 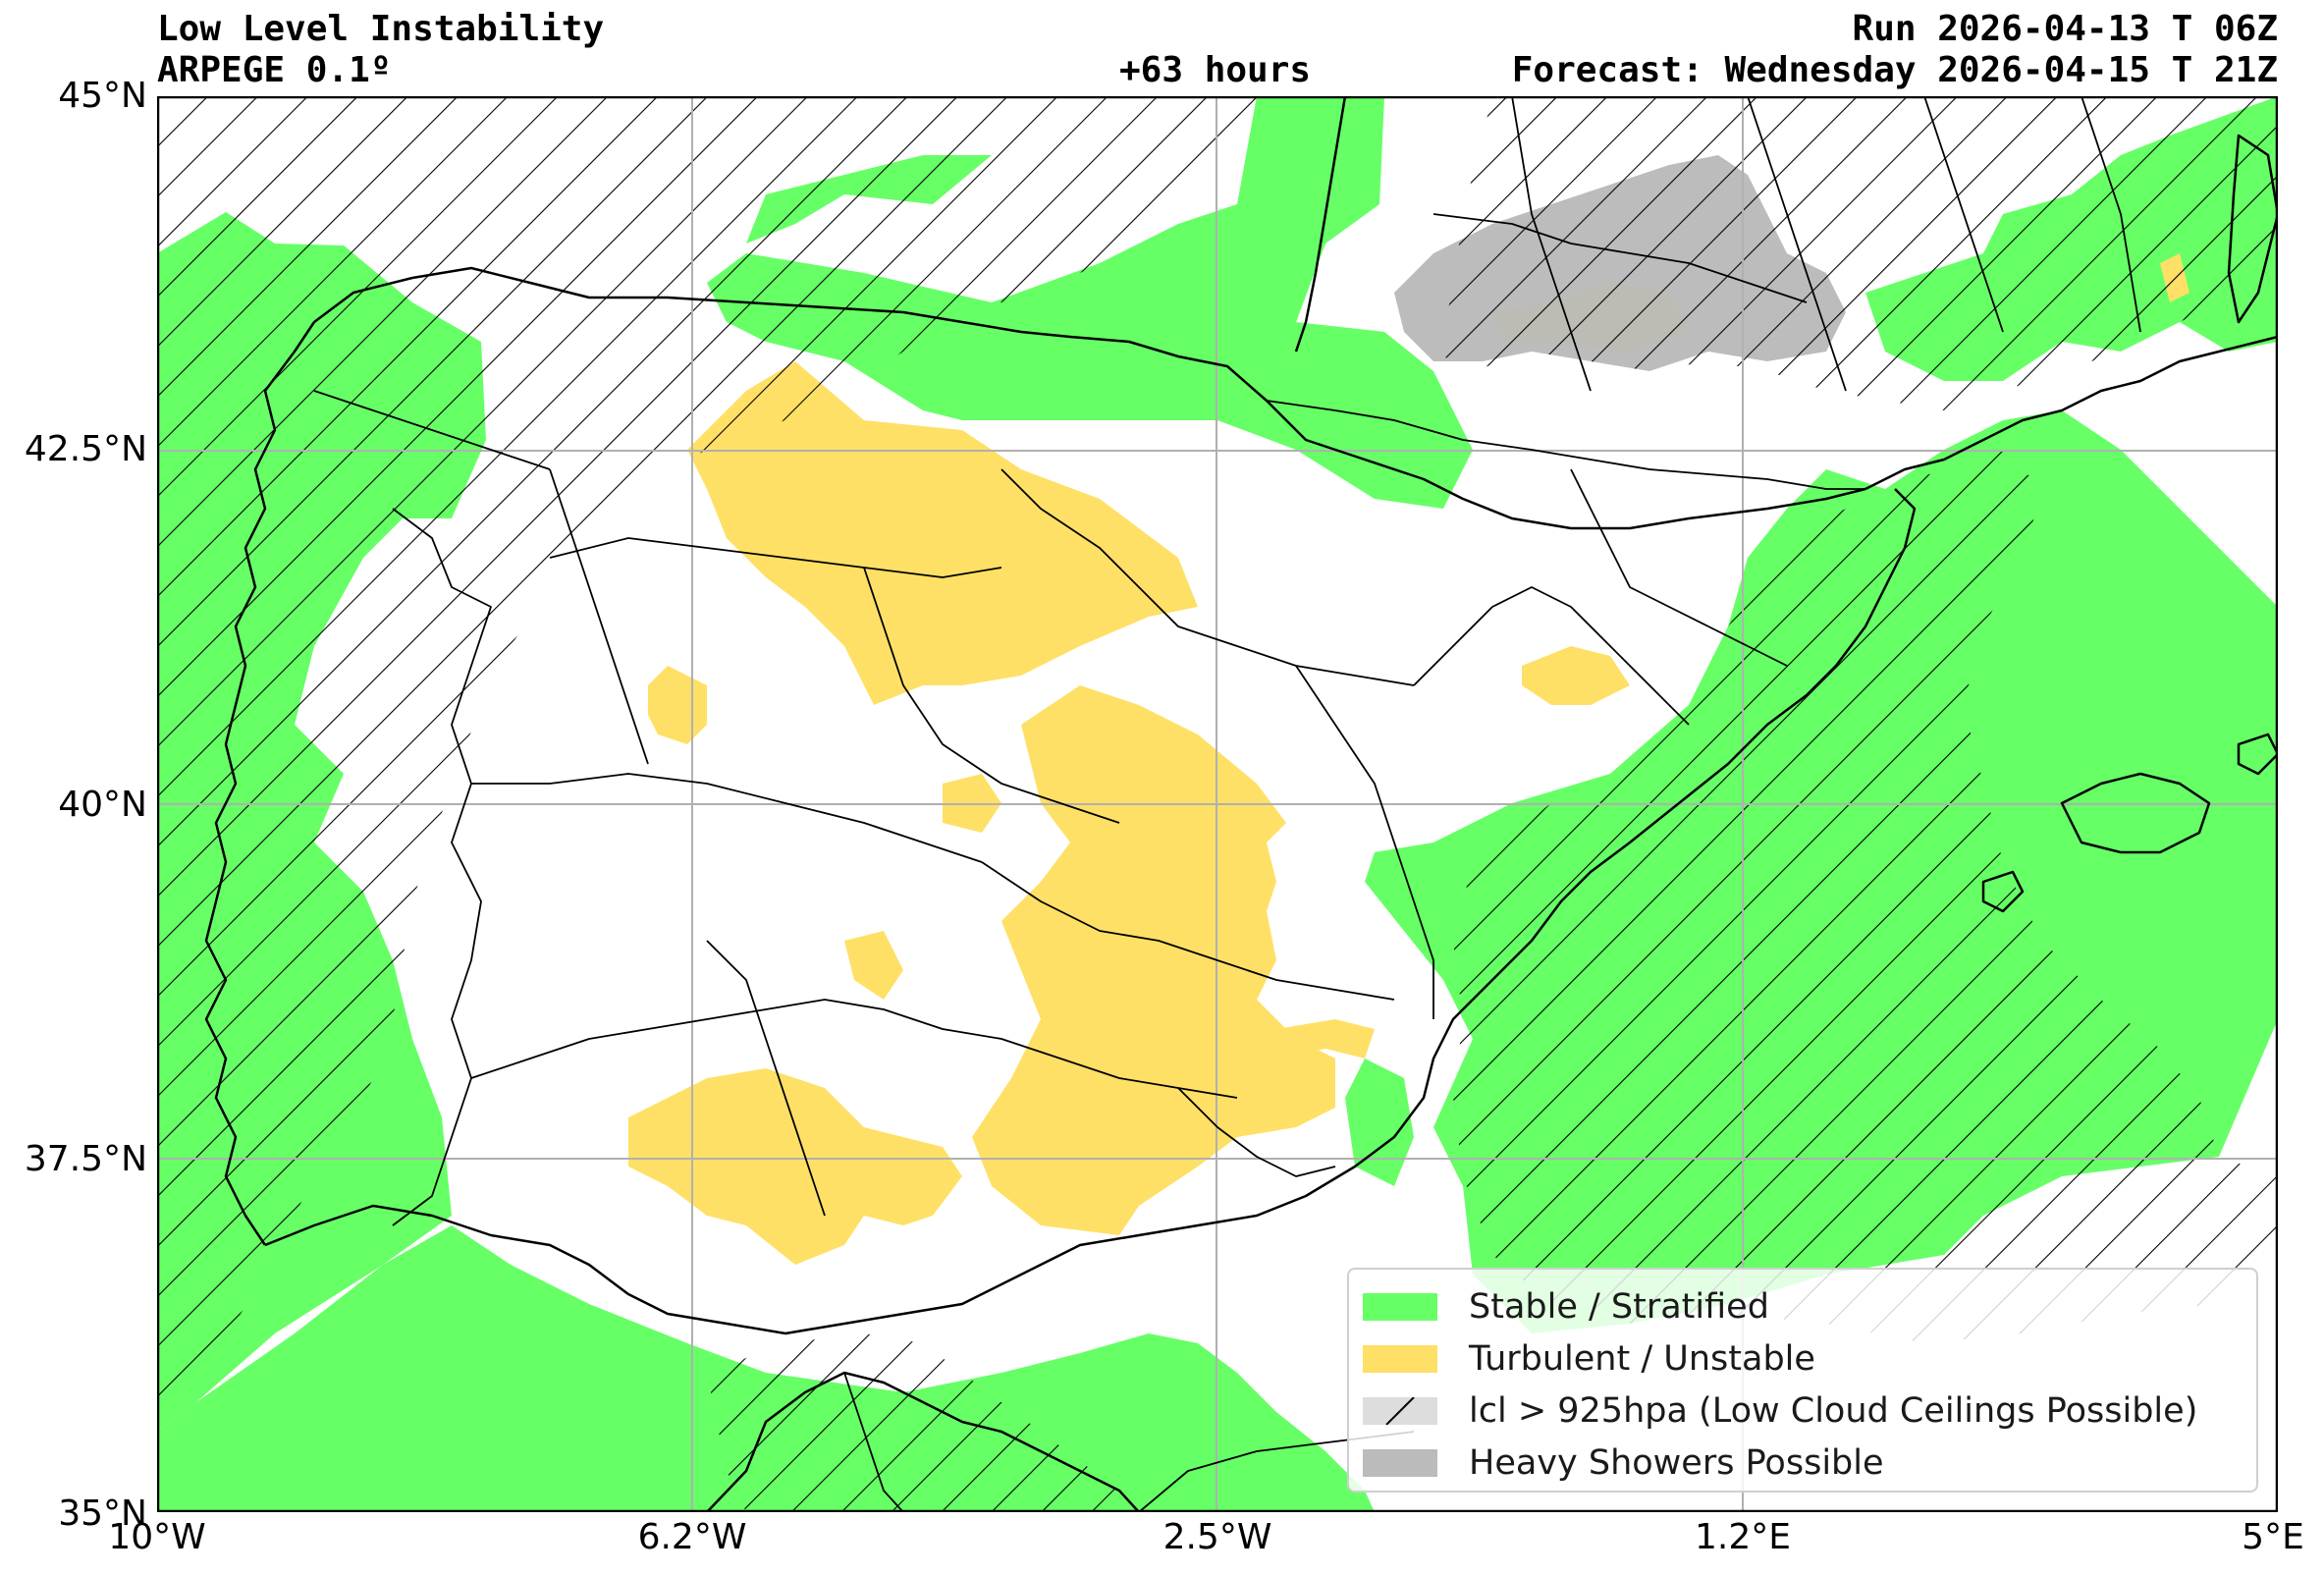 I want to click on turbulent-andalucia, so click(x=795, y=1166).